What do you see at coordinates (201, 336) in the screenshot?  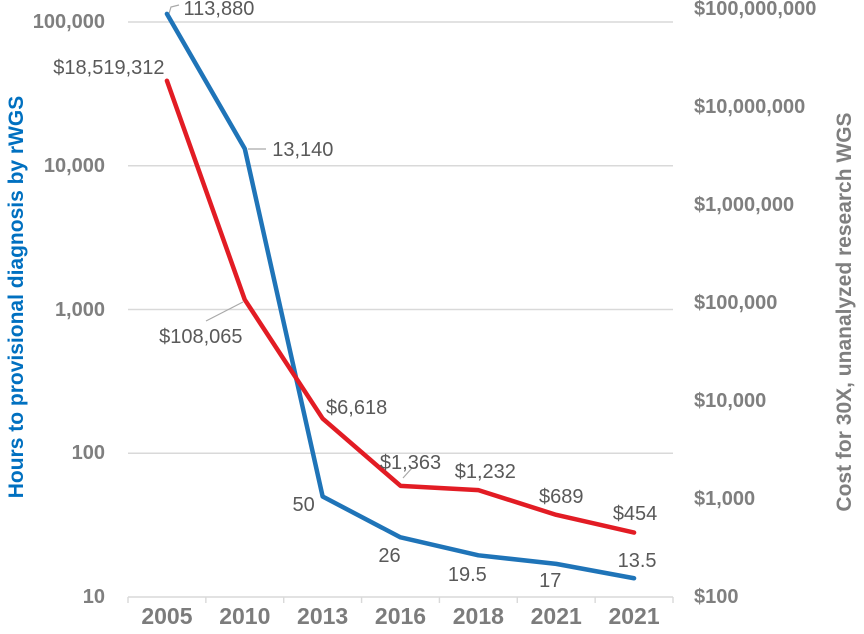 I see `cost-data-label: $108,065` at bounding box center [201, 336].